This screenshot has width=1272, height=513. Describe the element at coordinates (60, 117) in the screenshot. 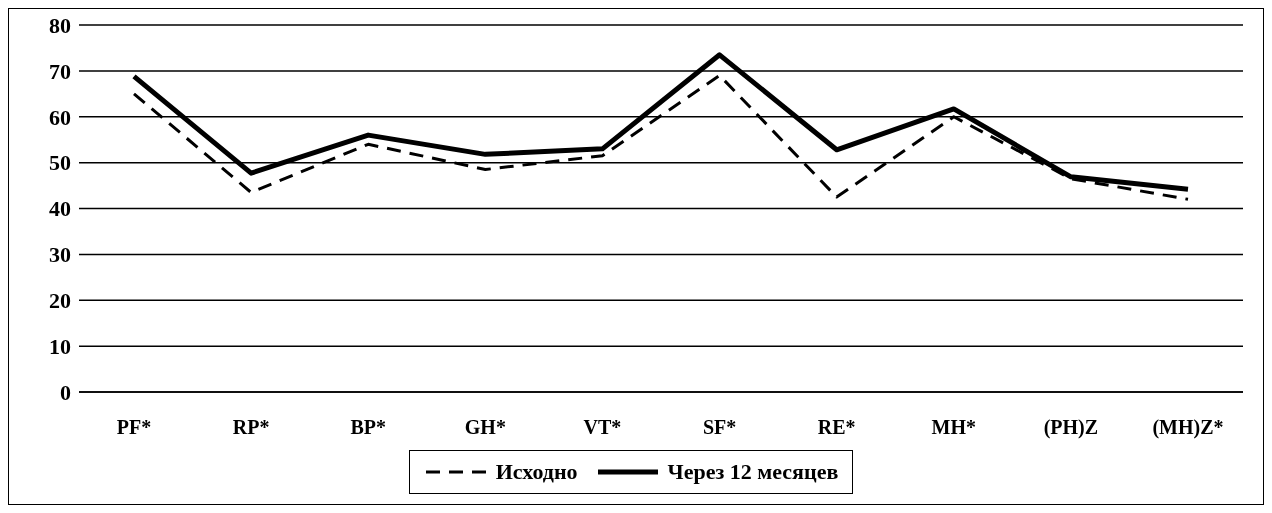

I see `y-tick-label: 60` at that location.